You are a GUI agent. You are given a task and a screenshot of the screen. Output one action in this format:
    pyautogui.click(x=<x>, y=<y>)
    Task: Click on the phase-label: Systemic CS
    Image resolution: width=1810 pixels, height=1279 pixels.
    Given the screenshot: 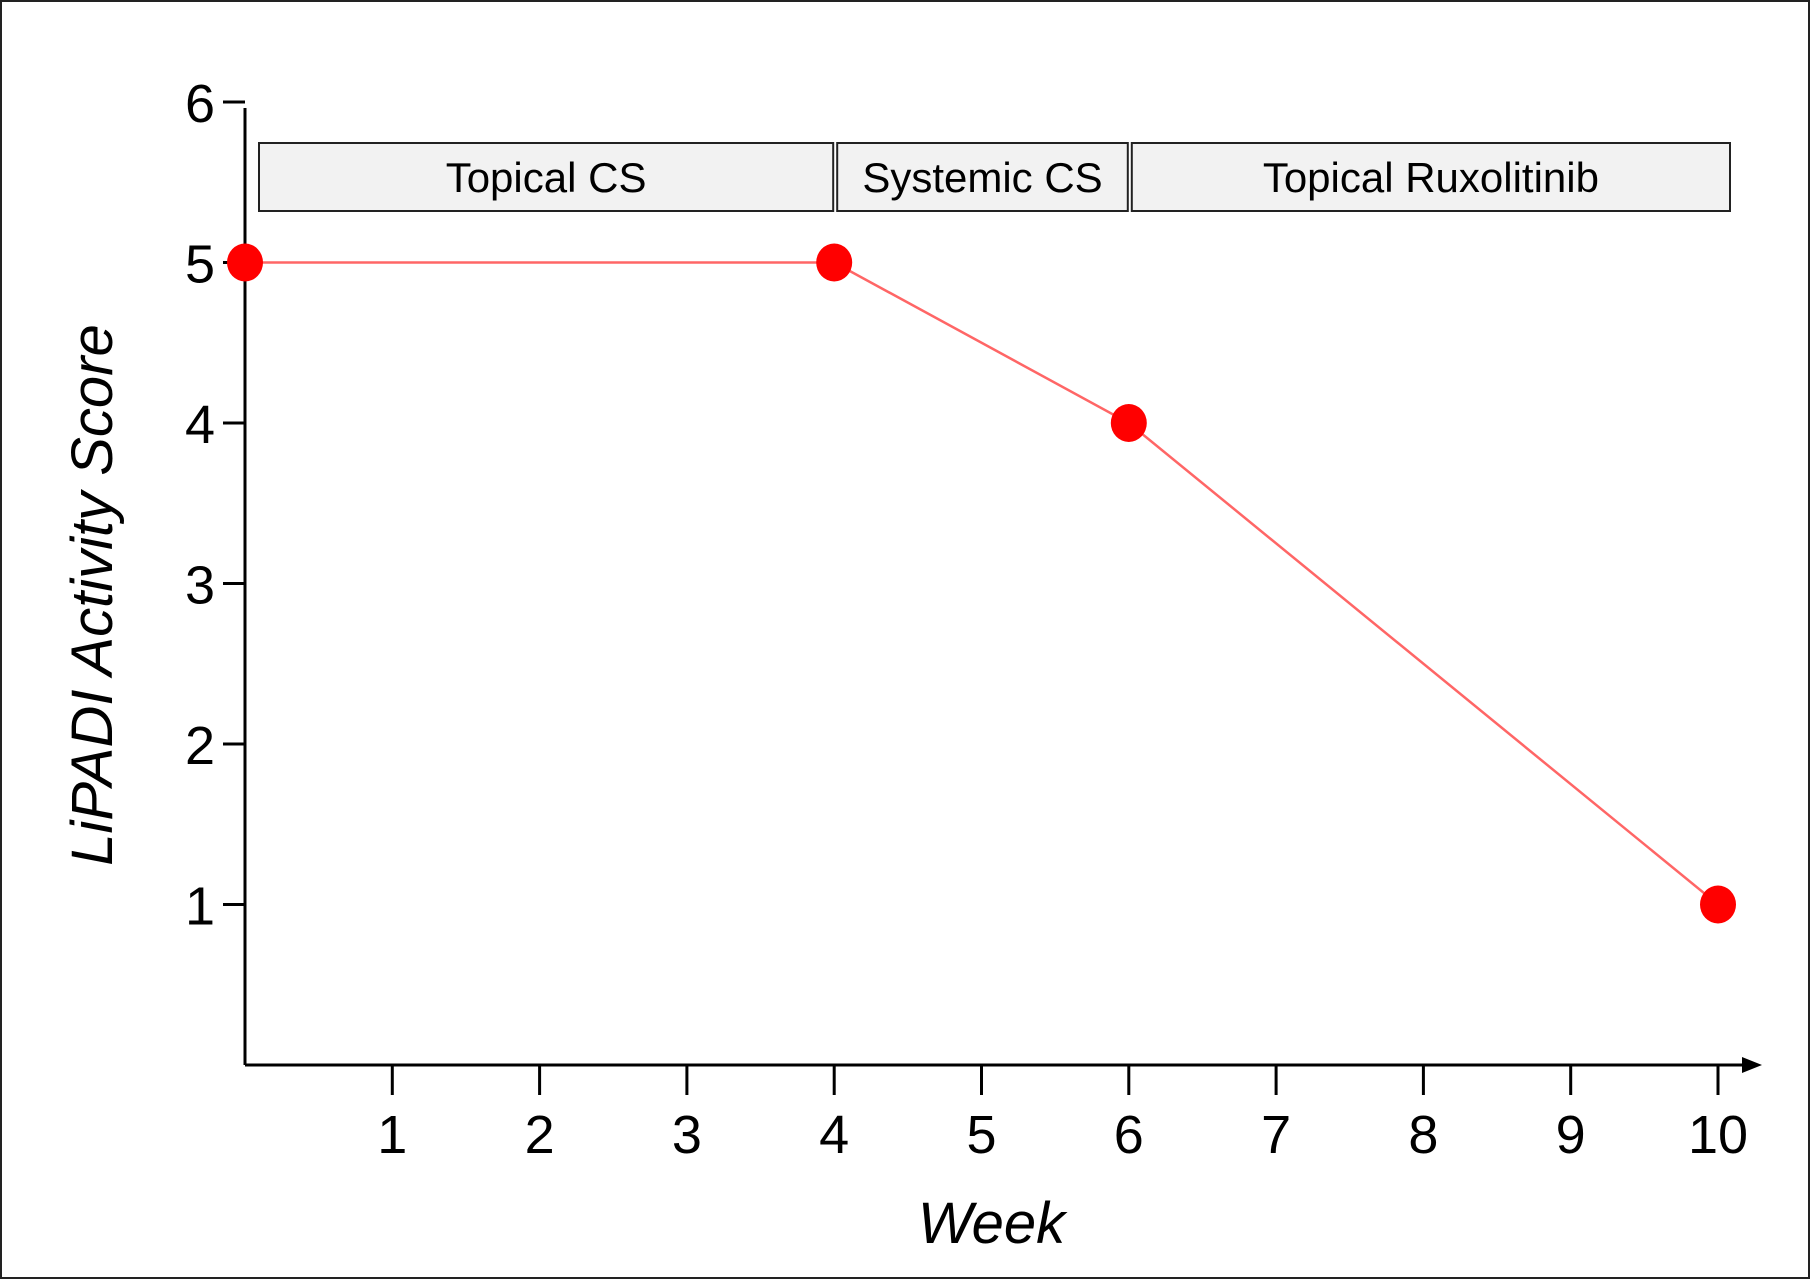 What is the action you would take?
    pyautogui.click(x=982, y=177)
    